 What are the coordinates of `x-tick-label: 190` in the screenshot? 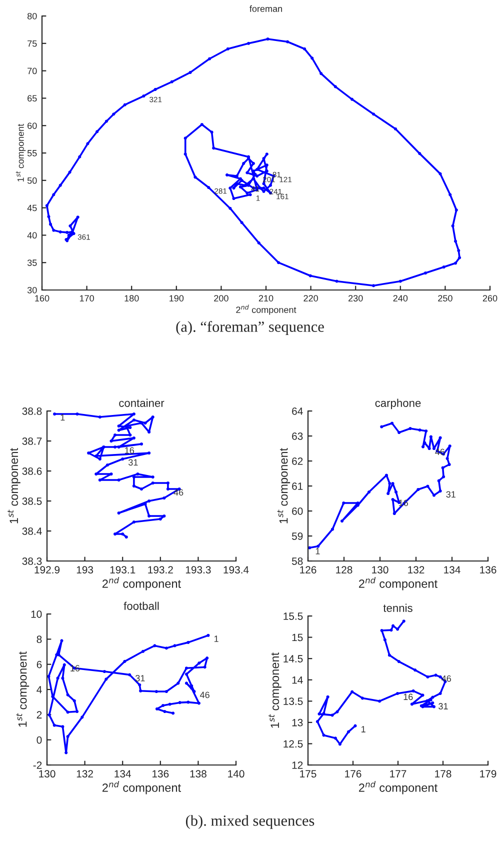 It's located at (177, 298).